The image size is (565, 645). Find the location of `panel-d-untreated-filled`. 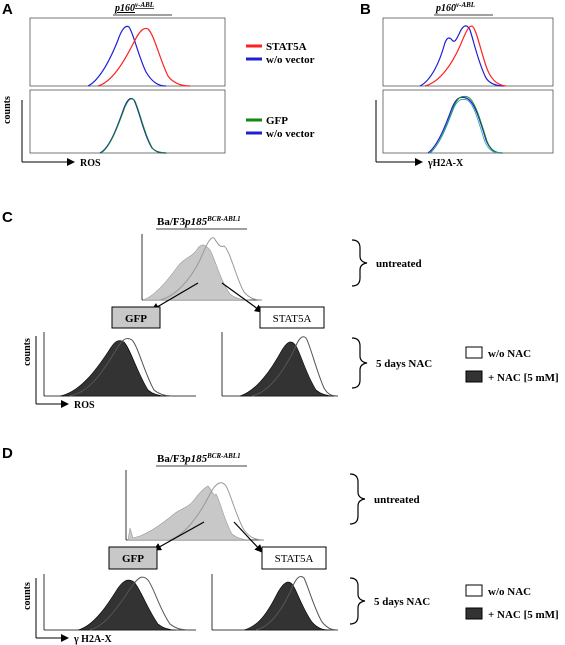

panel-d-untreated-filled is located at coordinates (189, 513).